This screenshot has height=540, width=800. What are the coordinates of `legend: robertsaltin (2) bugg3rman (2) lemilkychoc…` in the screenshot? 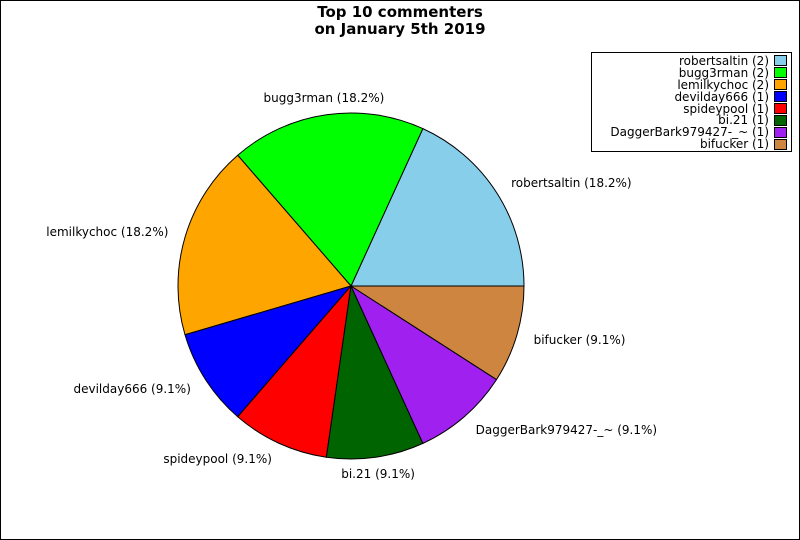 It's located at (691, 102).